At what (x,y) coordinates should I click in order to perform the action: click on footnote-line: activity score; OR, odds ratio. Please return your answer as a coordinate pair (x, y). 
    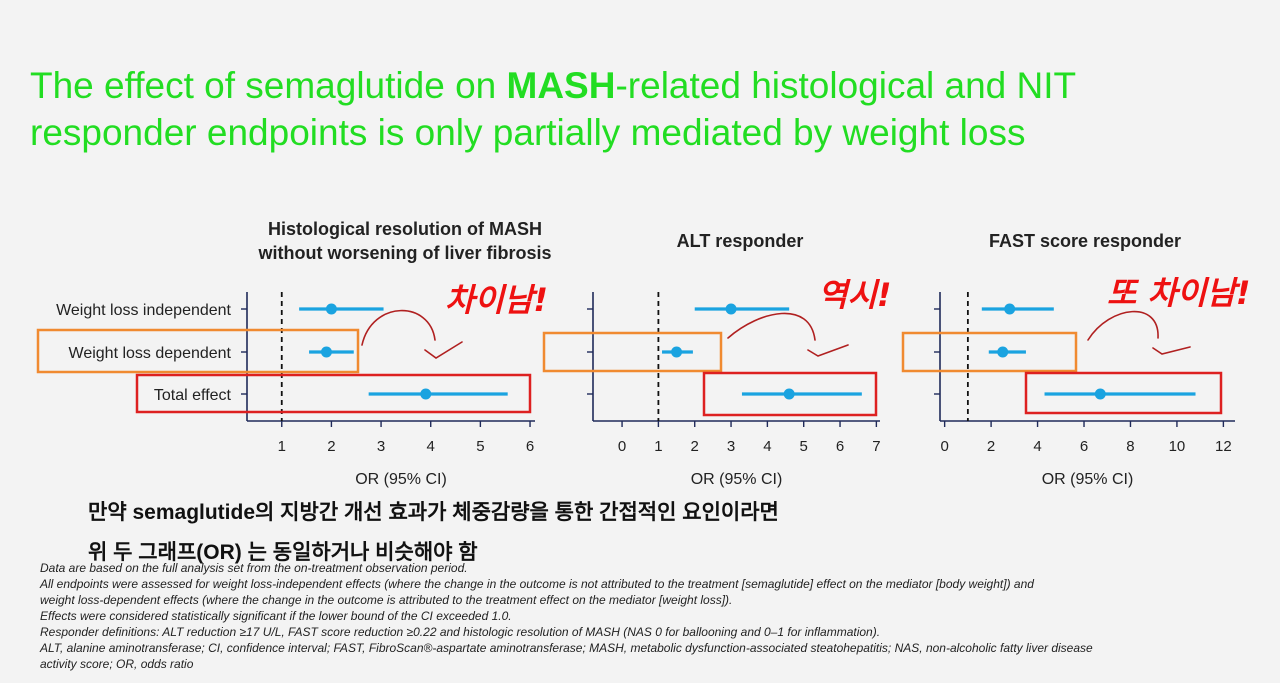
    Looking at the image, I should click on (117, 664).